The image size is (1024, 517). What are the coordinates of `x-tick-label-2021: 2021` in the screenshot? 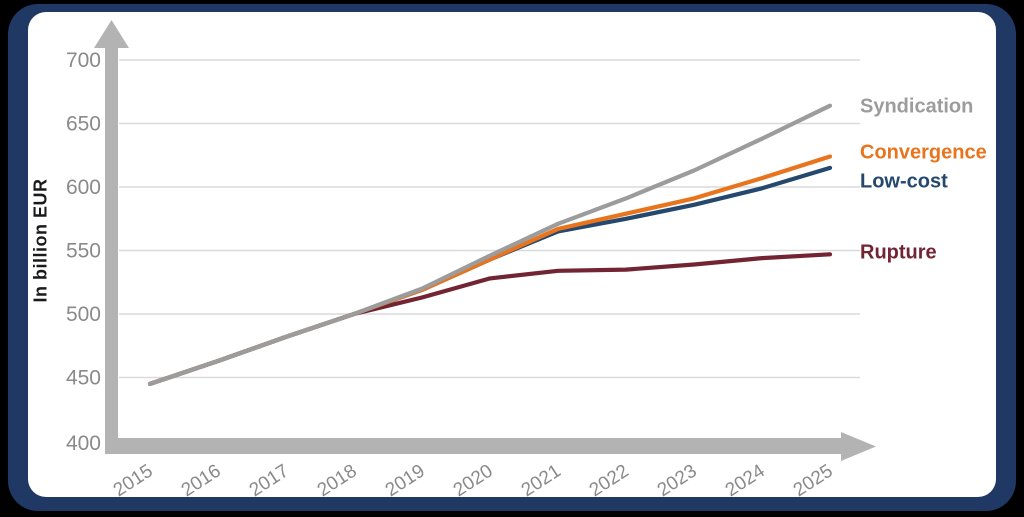 It's located at (541, 481).